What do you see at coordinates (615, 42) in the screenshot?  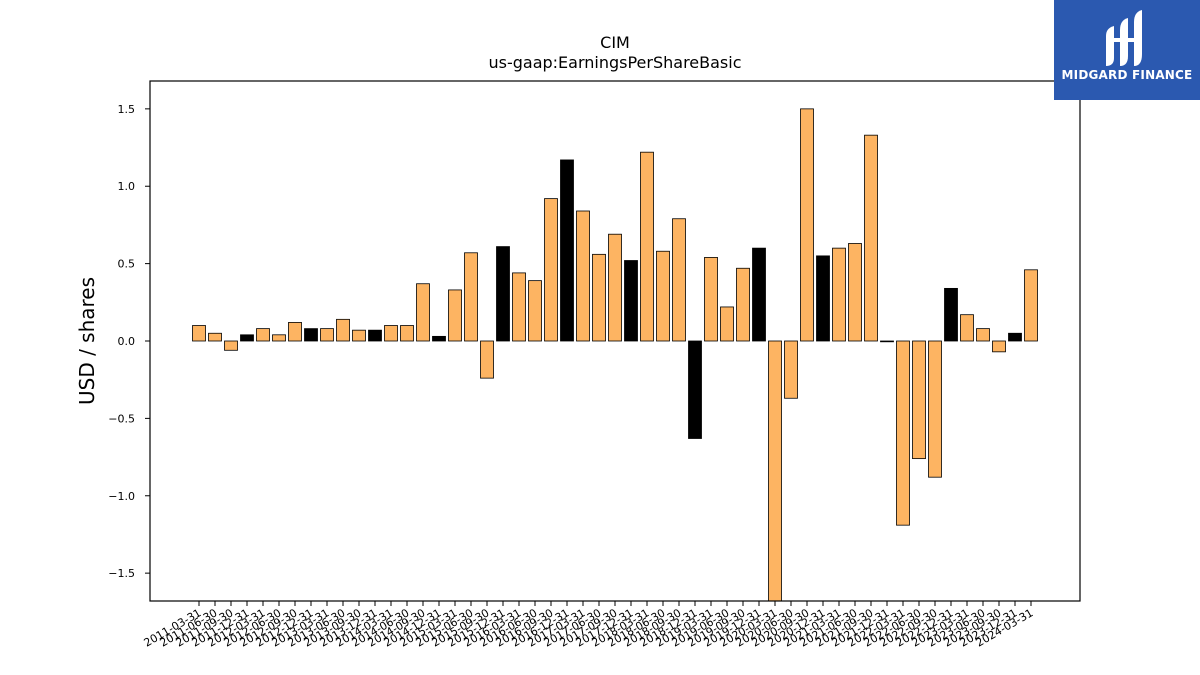 I see `chart-title: CIM` at bounding box center [615, 42].